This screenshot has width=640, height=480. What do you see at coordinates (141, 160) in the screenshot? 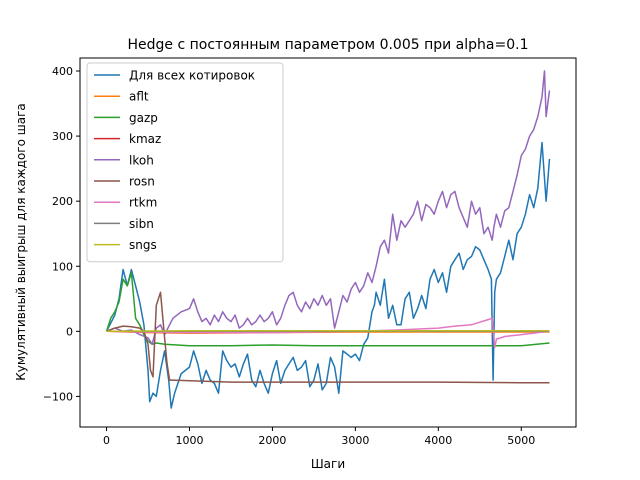
I see `legend-label: lkoh` at bounding box center [141, 160].